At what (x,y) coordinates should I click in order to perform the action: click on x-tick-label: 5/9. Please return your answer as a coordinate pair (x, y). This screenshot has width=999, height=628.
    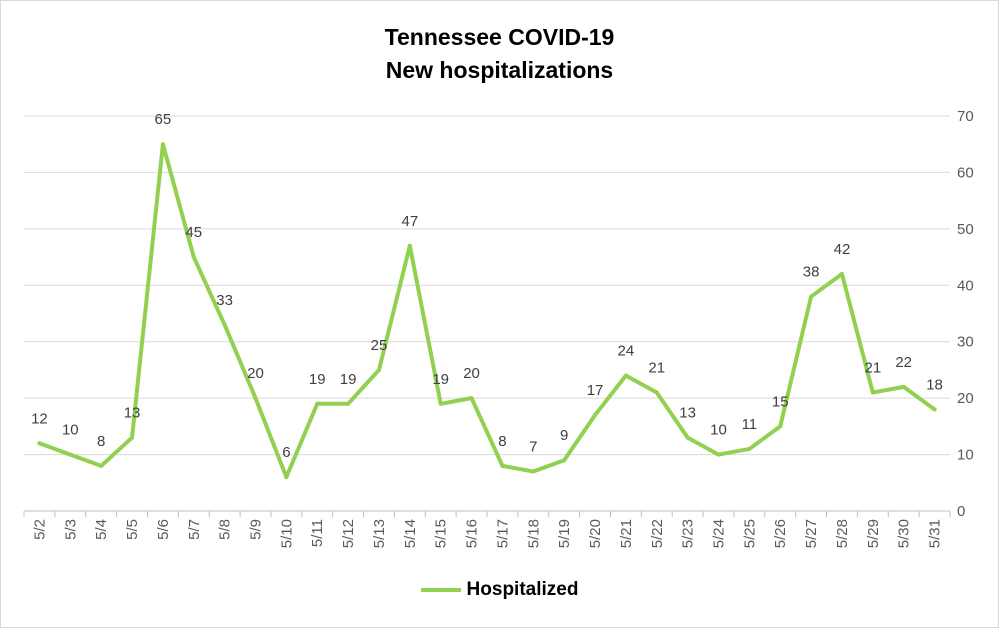
    Looking at the image, I should click on (256, 529).